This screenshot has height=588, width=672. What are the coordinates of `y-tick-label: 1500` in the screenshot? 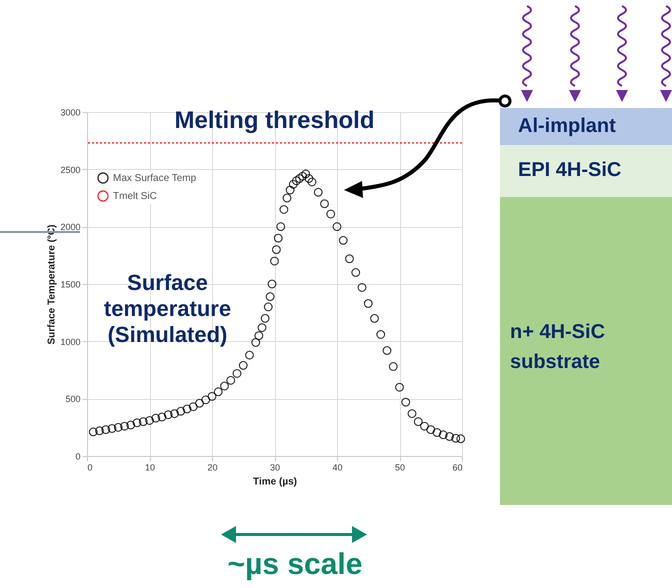 It's located at (70, 285).